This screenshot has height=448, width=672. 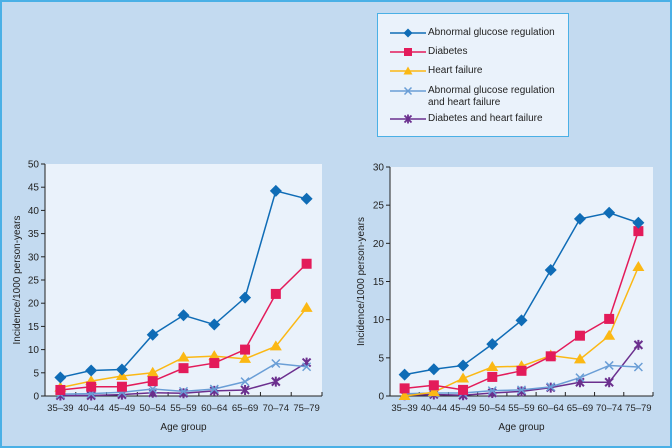 I want to click on x-tick-label: 55–59, so click(x=183, y=408).